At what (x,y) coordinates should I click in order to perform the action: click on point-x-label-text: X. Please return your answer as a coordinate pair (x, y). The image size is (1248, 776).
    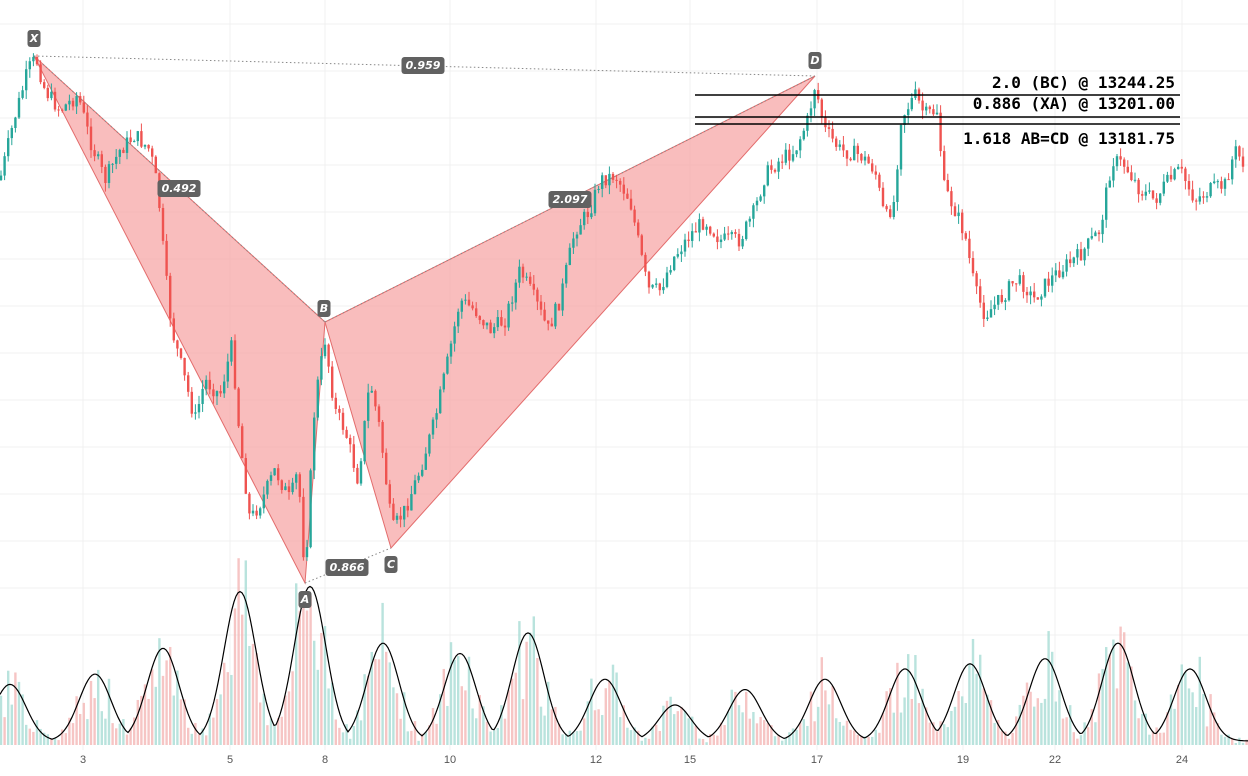
    Looking at the image, I should click on (34, 38).